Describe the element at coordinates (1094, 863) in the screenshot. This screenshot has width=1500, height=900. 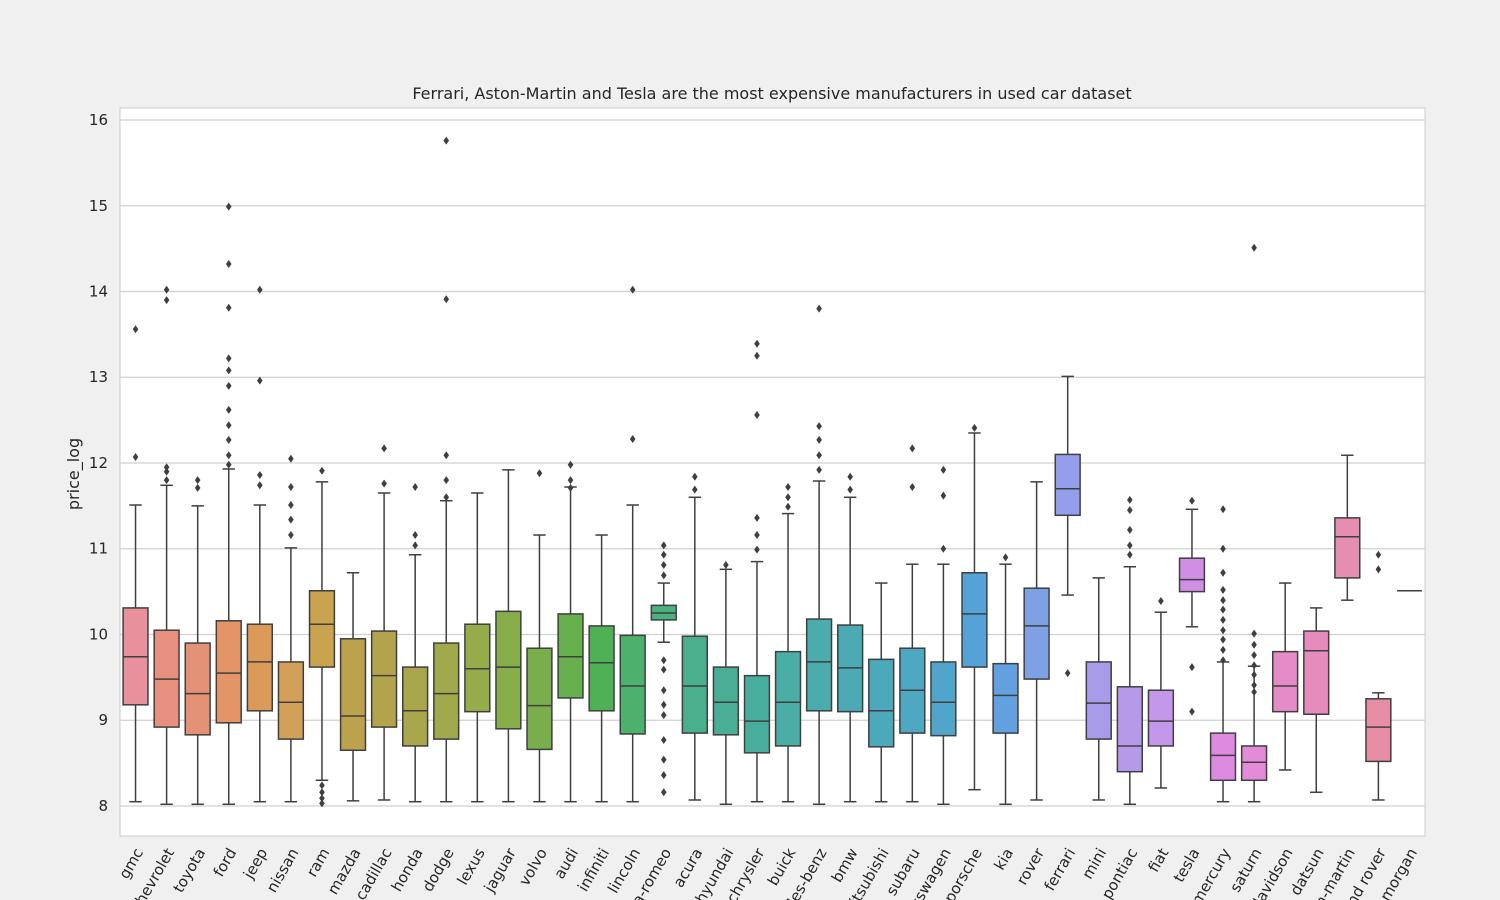
I see `x-tick-label: mini` at that location.